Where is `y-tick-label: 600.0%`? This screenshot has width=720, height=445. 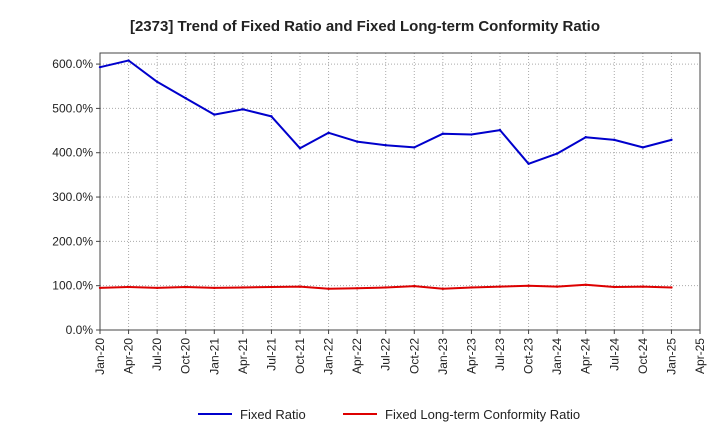
y-tick-label: 600.0% is located at coordinates (72, 64).